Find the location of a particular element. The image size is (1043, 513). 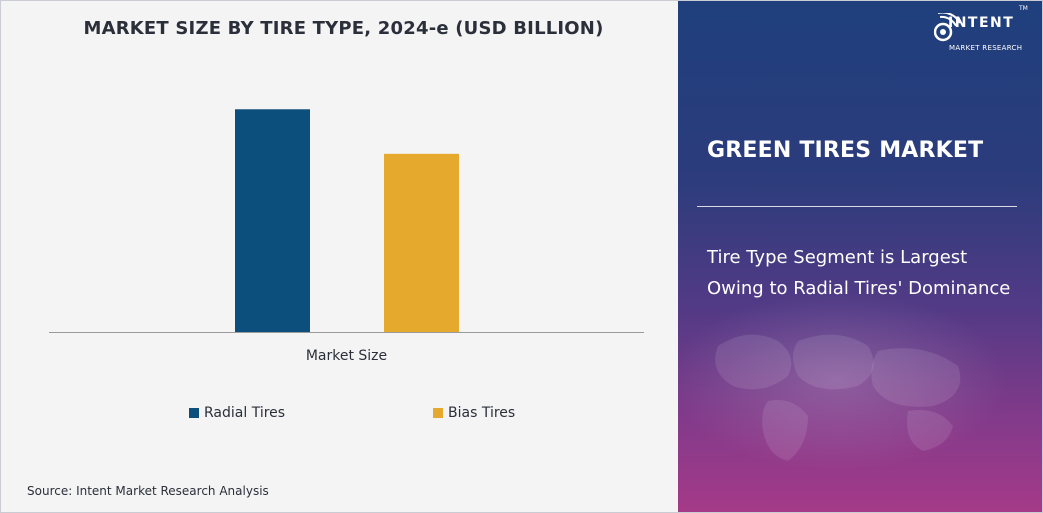

bar-bias-tires is located at coordinates (421, 242).